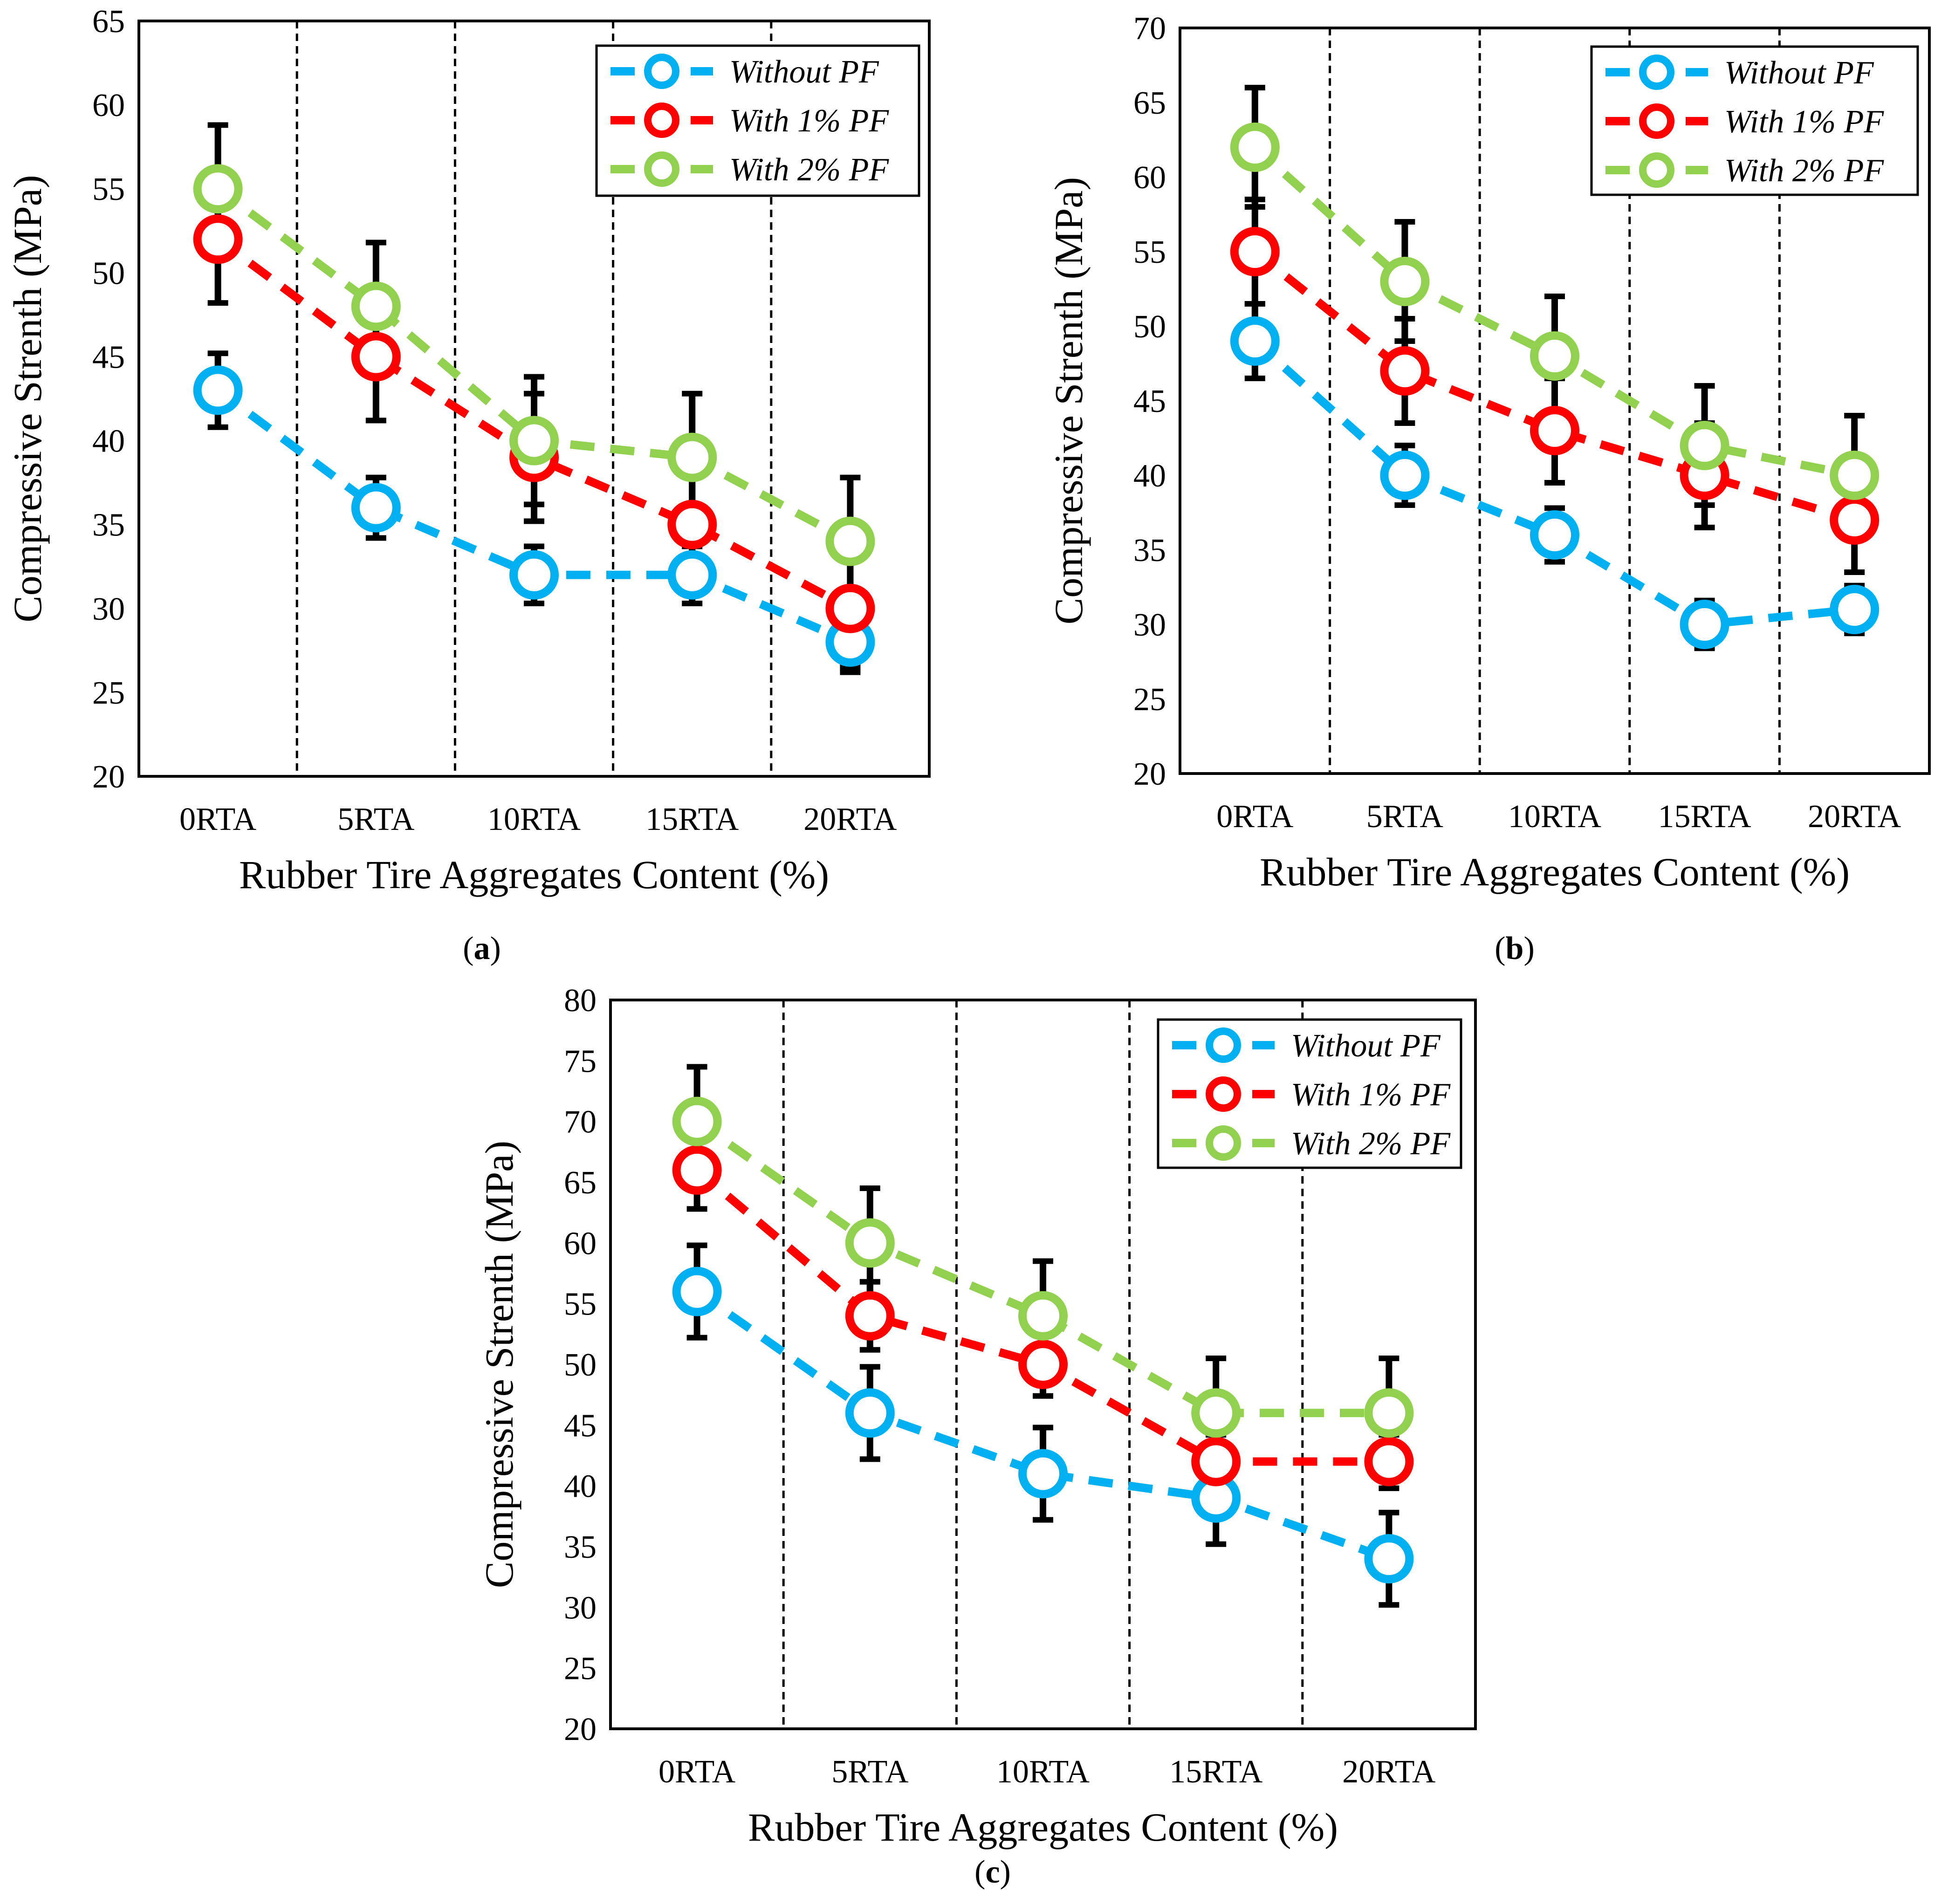 The height and width of the screenshot is (1904, 1955). What do you see at coordinates (1042, 1268) in the screenshot?
I see `series-line-with-2-pf` at bounding box center [1042, 1268].